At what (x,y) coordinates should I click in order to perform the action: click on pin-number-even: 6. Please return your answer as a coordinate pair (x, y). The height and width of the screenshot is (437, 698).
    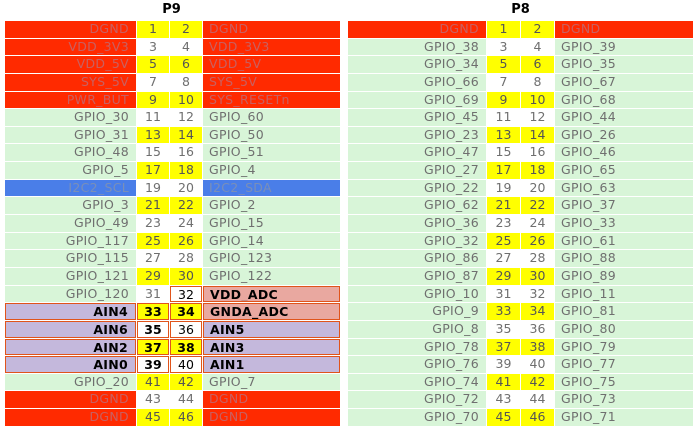
    Looking at the image, I should click on (186, 64).